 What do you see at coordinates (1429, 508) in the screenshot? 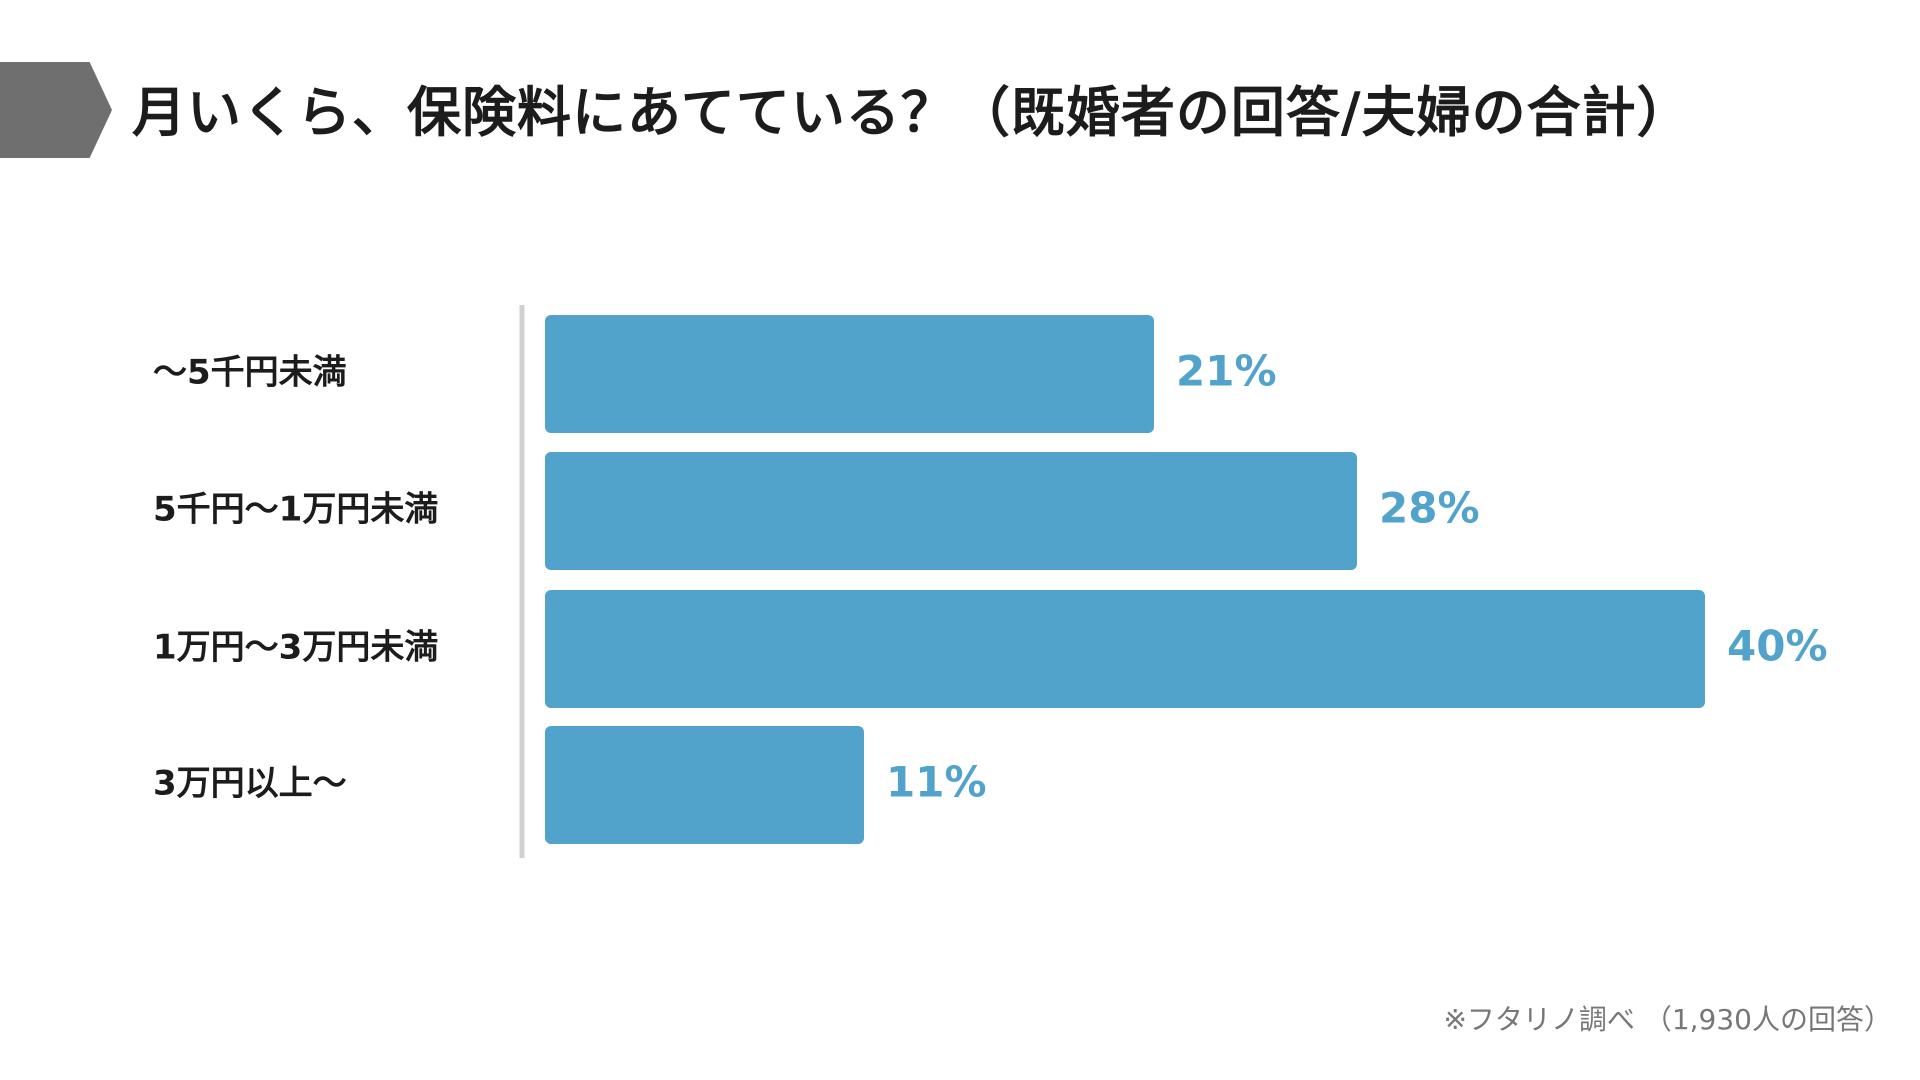
I see `data-label: 28%` at bounding box center [1429, 508].